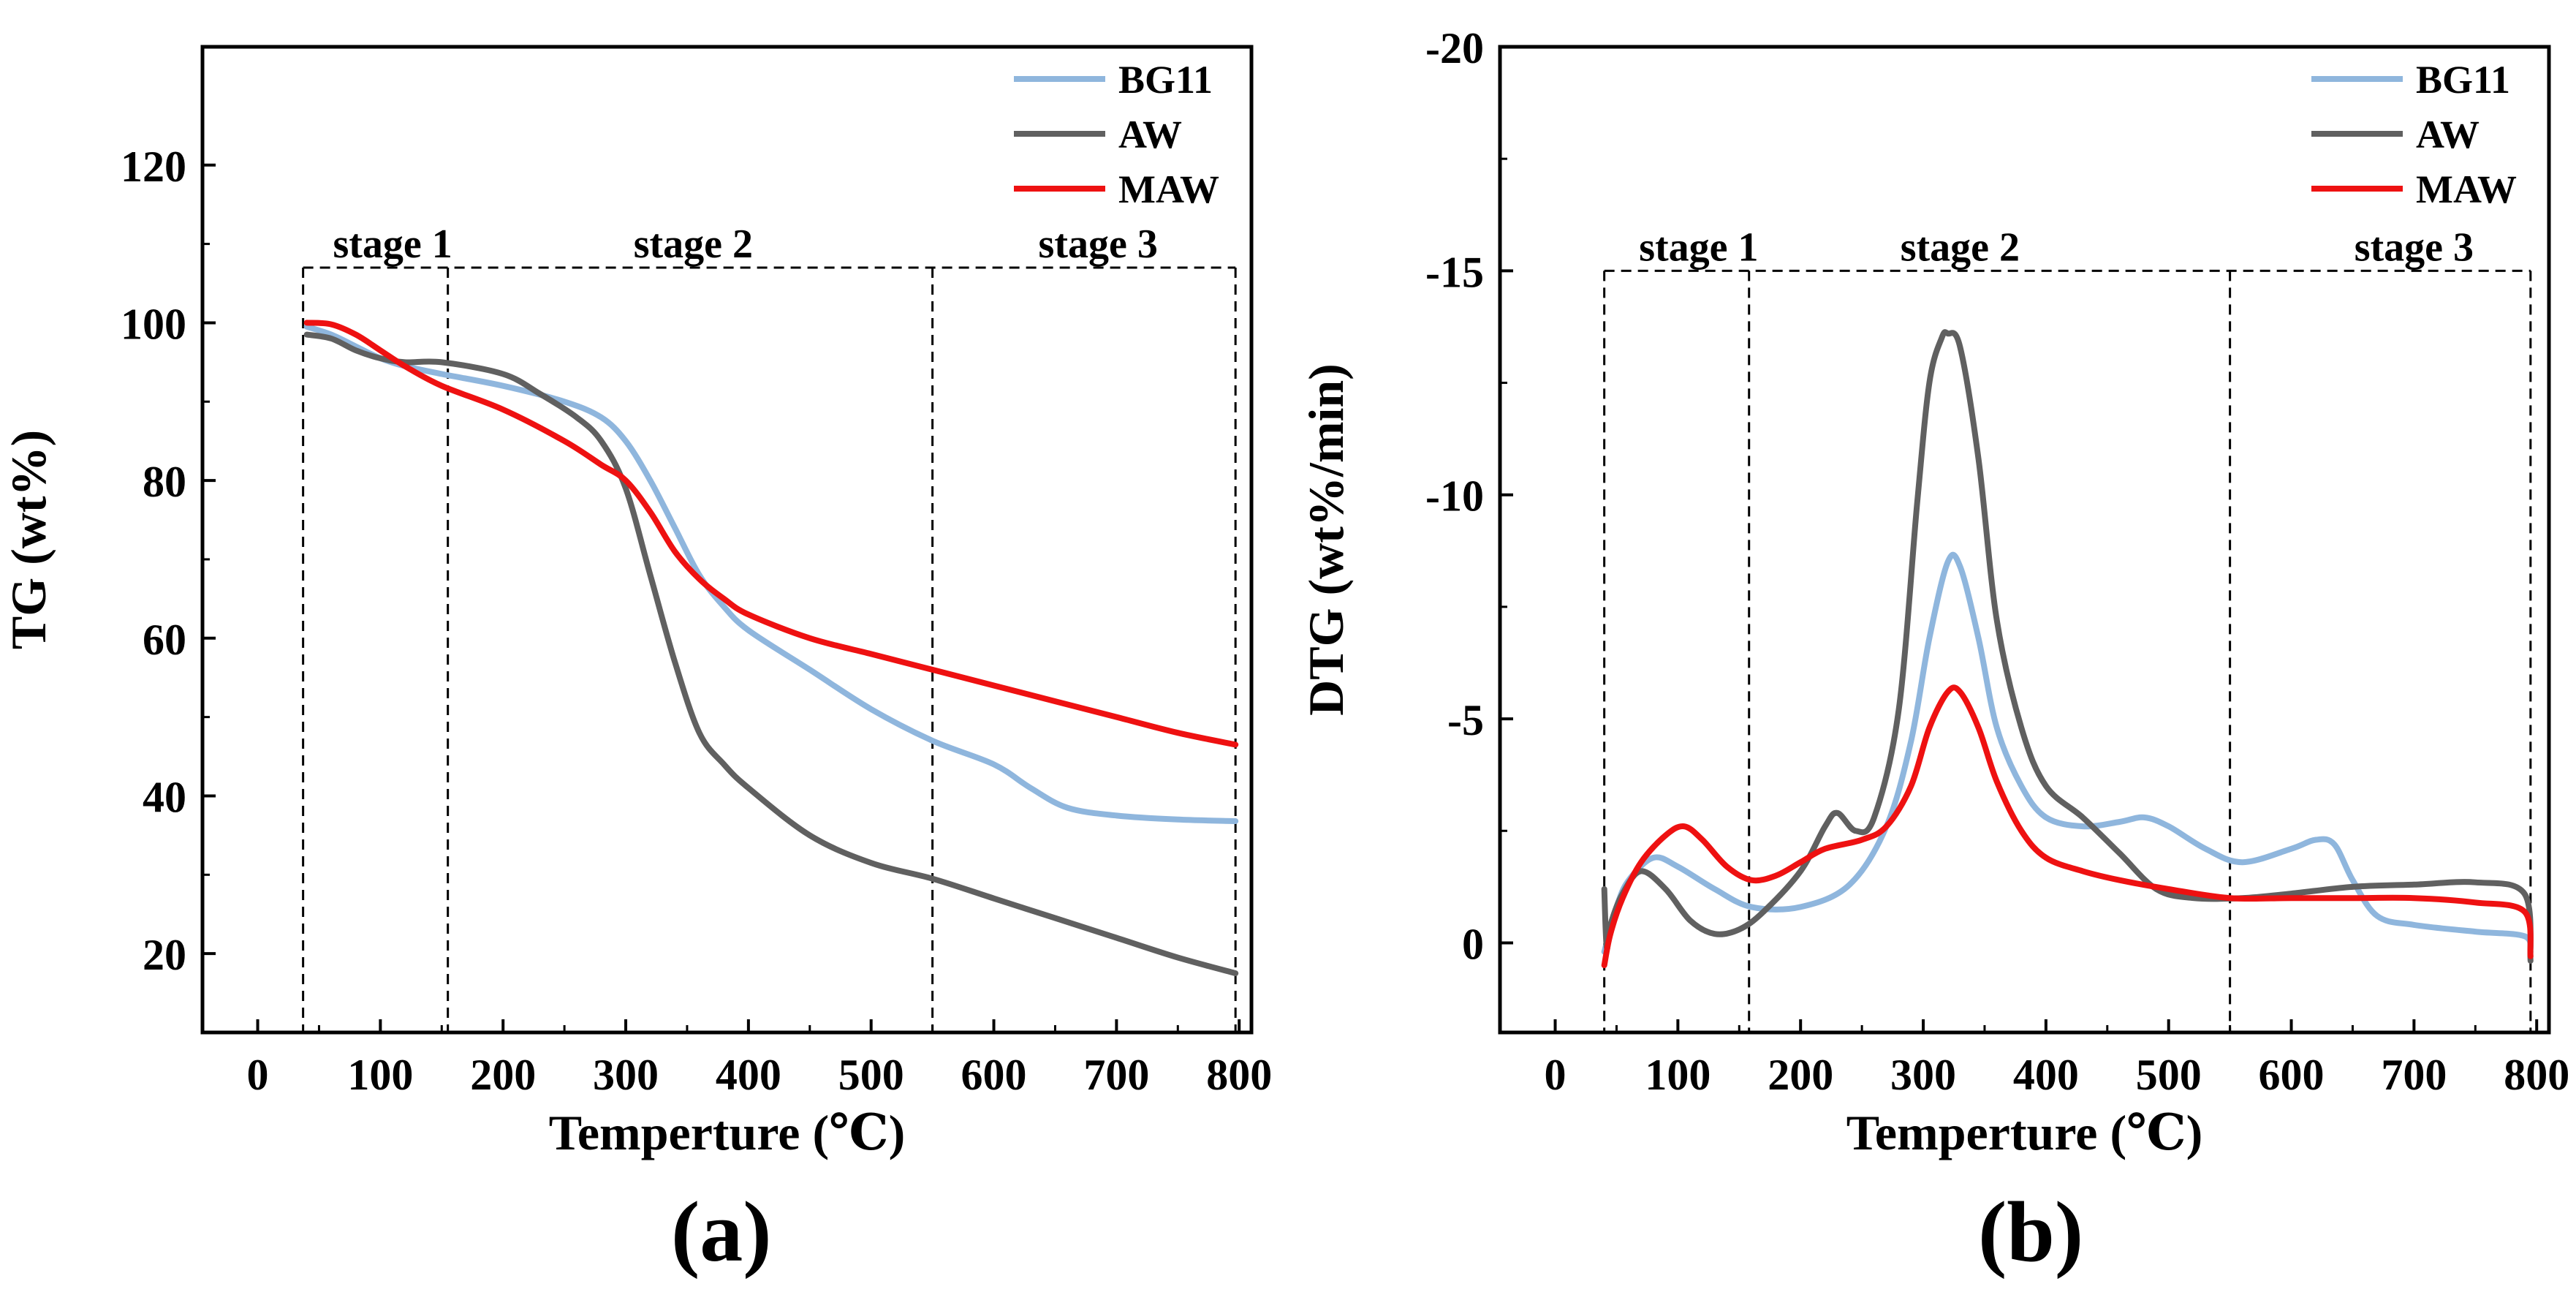 The height and width of the screenshot is (1303, 2576). Describe the element at coordinates (2169, 1075) in the screenshot. I see `dtg-x-tick-label: 500` at that location.